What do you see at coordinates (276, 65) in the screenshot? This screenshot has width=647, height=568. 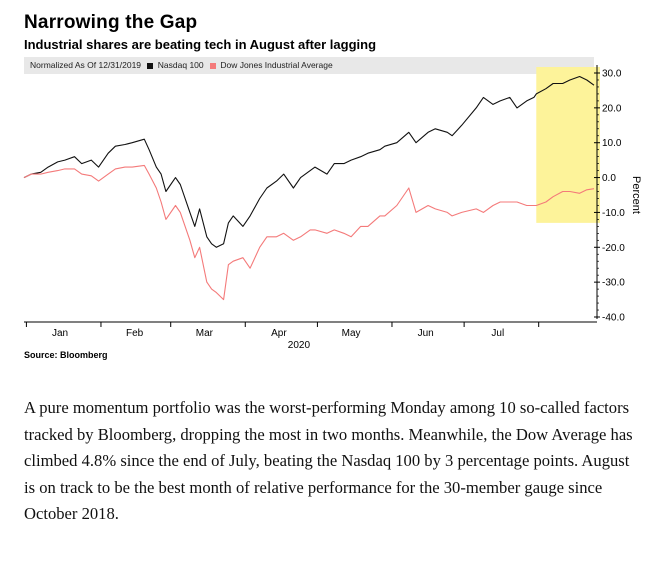 I see `legend-label-dow: Dow Jones Industrial Average` at bounding box center [276, 65].